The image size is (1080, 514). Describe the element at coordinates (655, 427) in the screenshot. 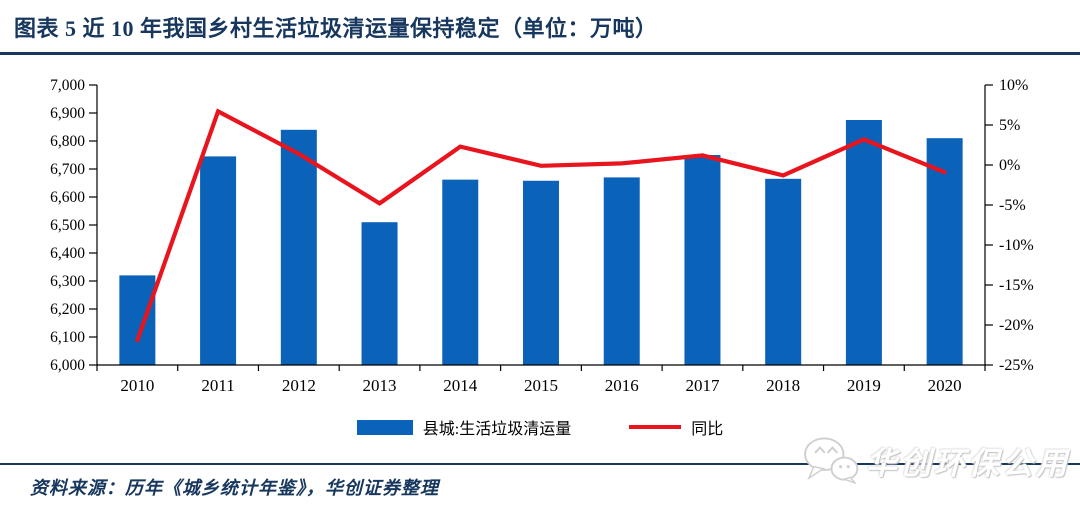

I see `line-series-swatch` at that location.